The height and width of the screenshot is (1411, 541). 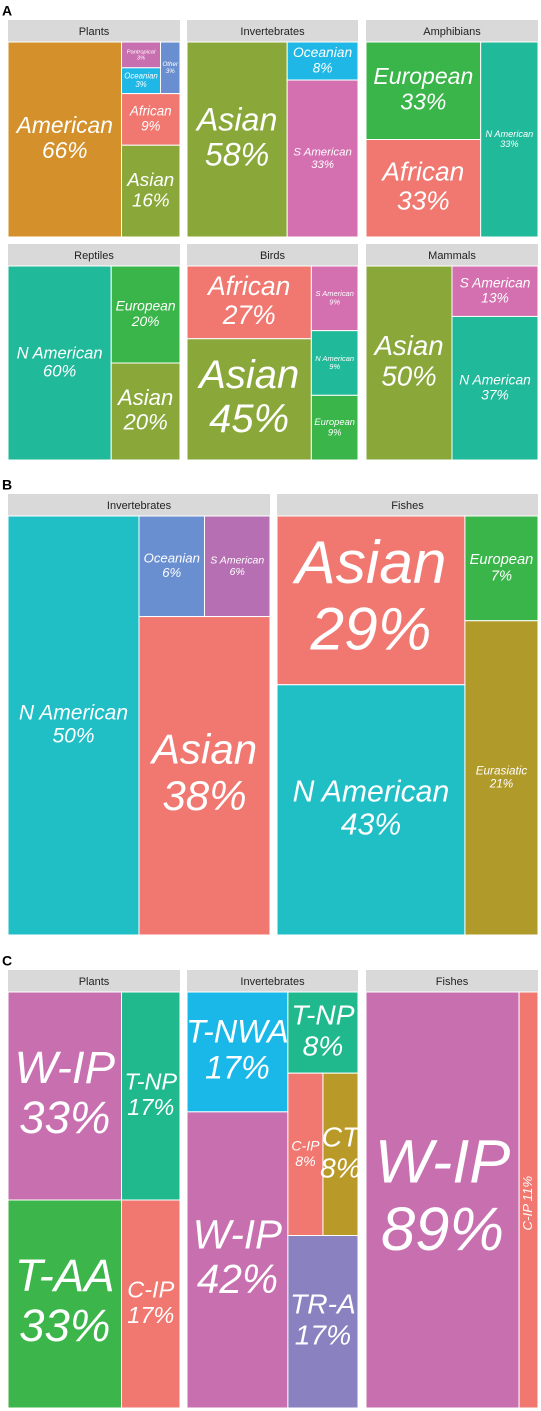 What do you see at coordinates (249, 315) in the screenshot?
I see `tile-value: 27%` at bounding box center [249, 315].